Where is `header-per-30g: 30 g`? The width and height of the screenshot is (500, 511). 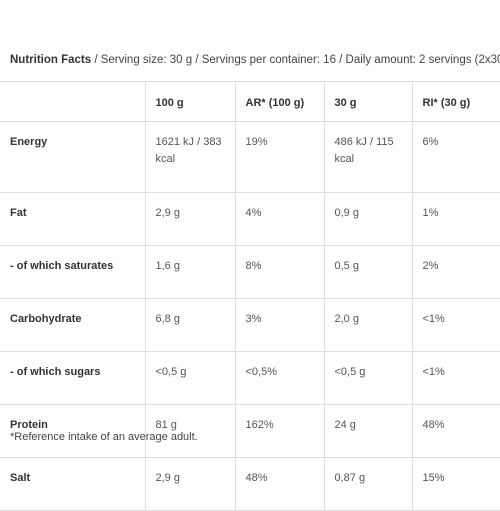 header-per-30g: 30 g is located at coordinates (367, 101).